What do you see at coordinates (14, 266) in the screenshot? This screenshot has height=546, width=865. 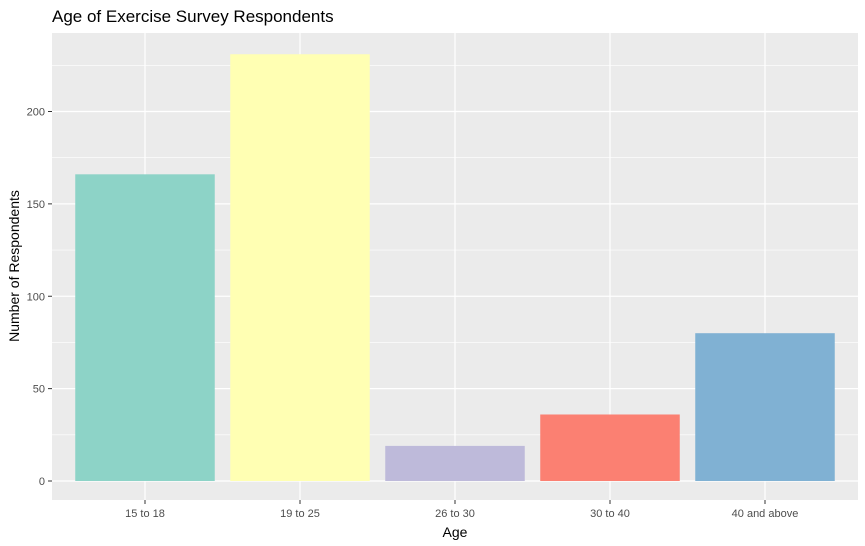 I see `y-axis-title: Number of Respondents` at bounding box center [14, 266].